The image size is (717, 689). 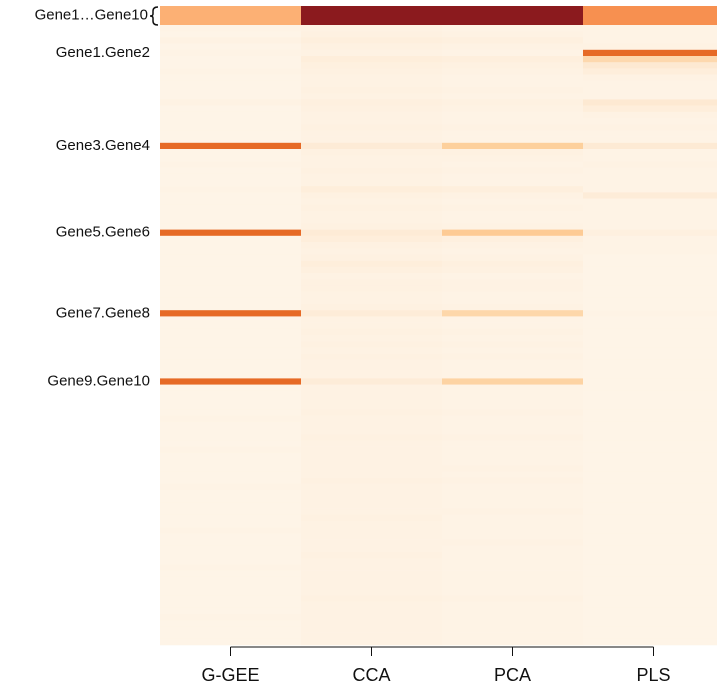 I want to click on x-tick-label: G-GEE, so click(x=230, y=675).